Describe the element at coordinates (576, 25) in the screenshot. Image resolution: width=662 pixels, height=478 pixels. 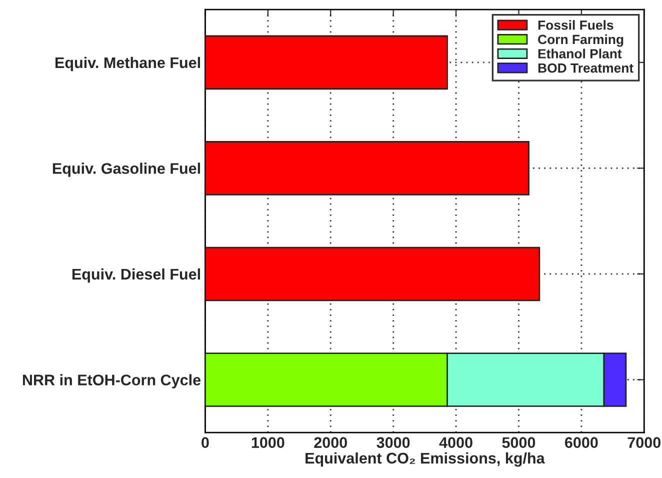
I see `legend-label: Fossil Fuels` at that location.